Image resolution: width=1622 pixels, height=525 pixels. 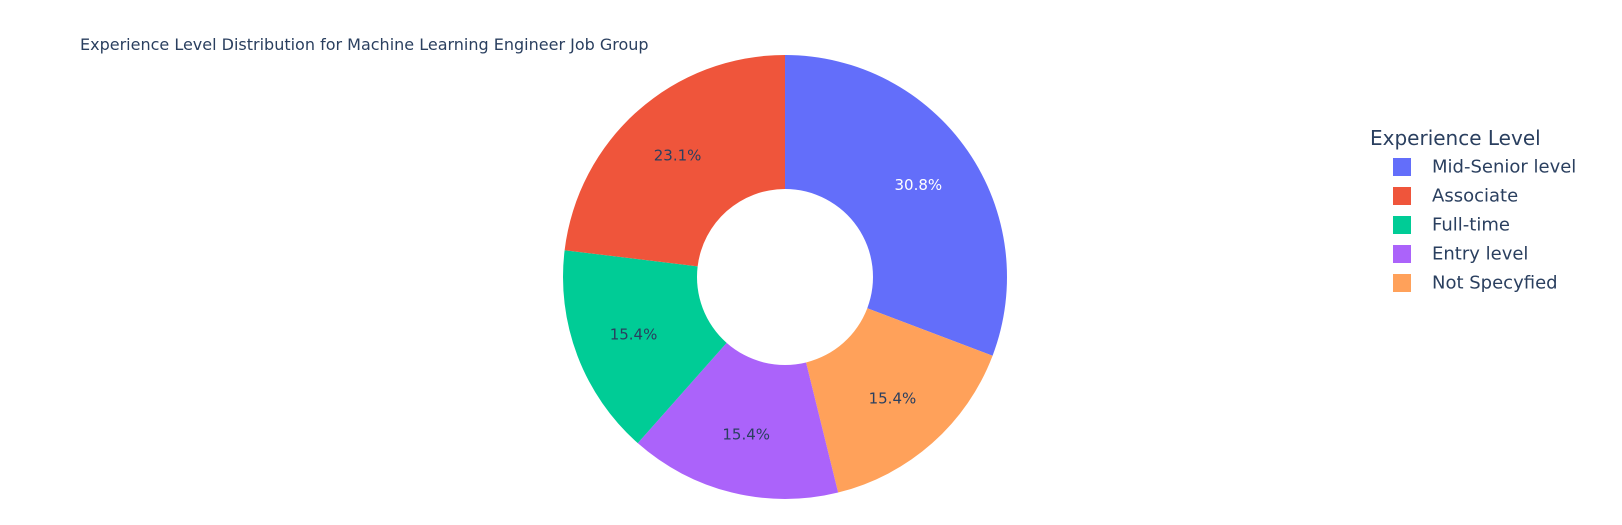 What do you see at coordinates (1402, 196) in the screenshot?
I see `legend-swatch-associate` at bounding box center [1402, 196].